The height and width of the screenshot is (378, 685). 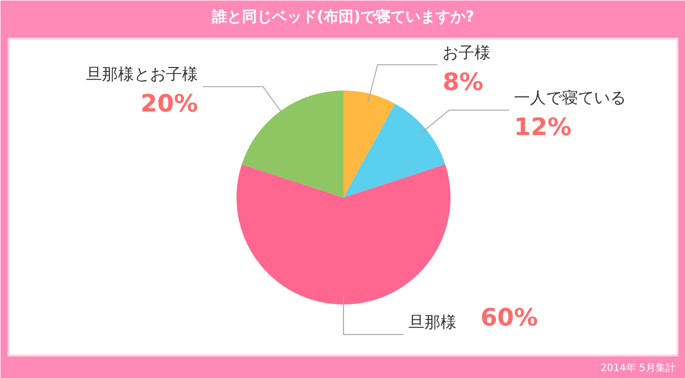 I want to click on slice-label: 一人で寝ている, so click(x=570, y=98).